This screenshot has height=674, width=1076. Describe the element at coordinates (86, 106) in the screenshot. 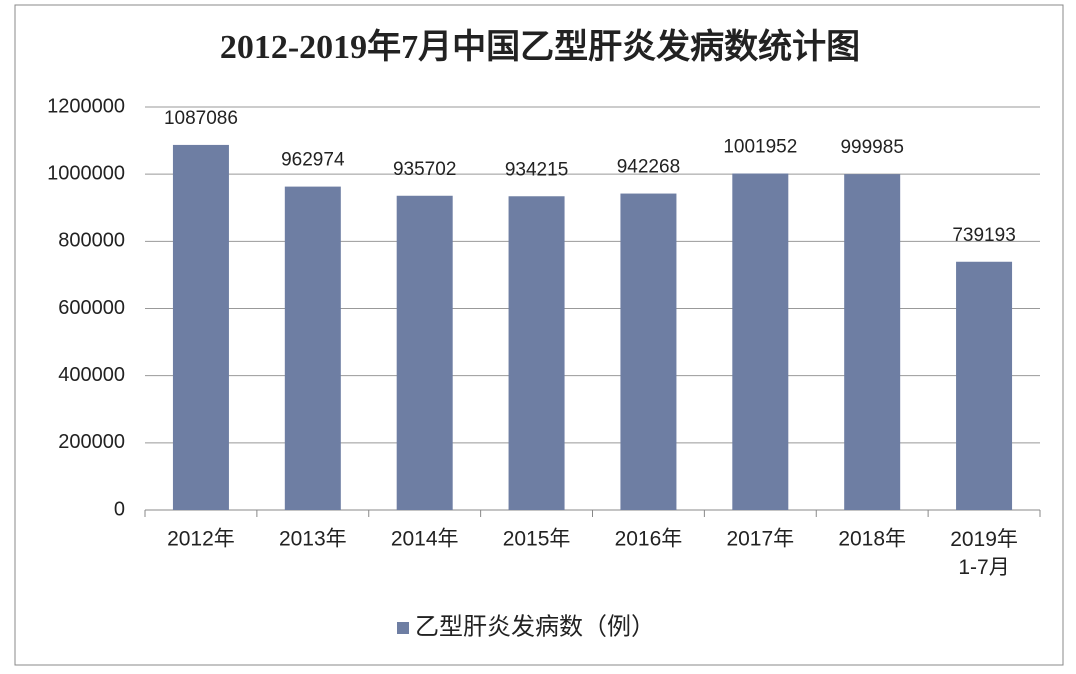

I see `y-tick-label: 1200000` at that location.